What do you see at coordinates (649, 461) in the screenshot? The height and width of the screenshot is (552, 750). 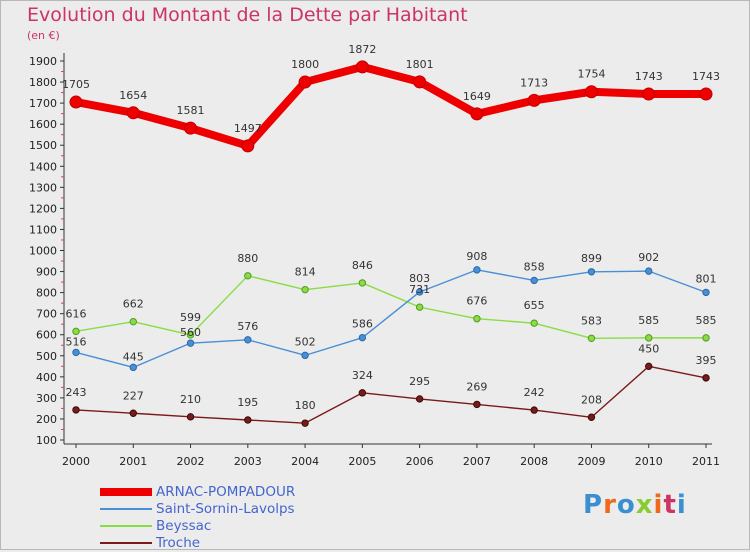 I see `x-tick-label: 2010` at bounding box center [649, 461].